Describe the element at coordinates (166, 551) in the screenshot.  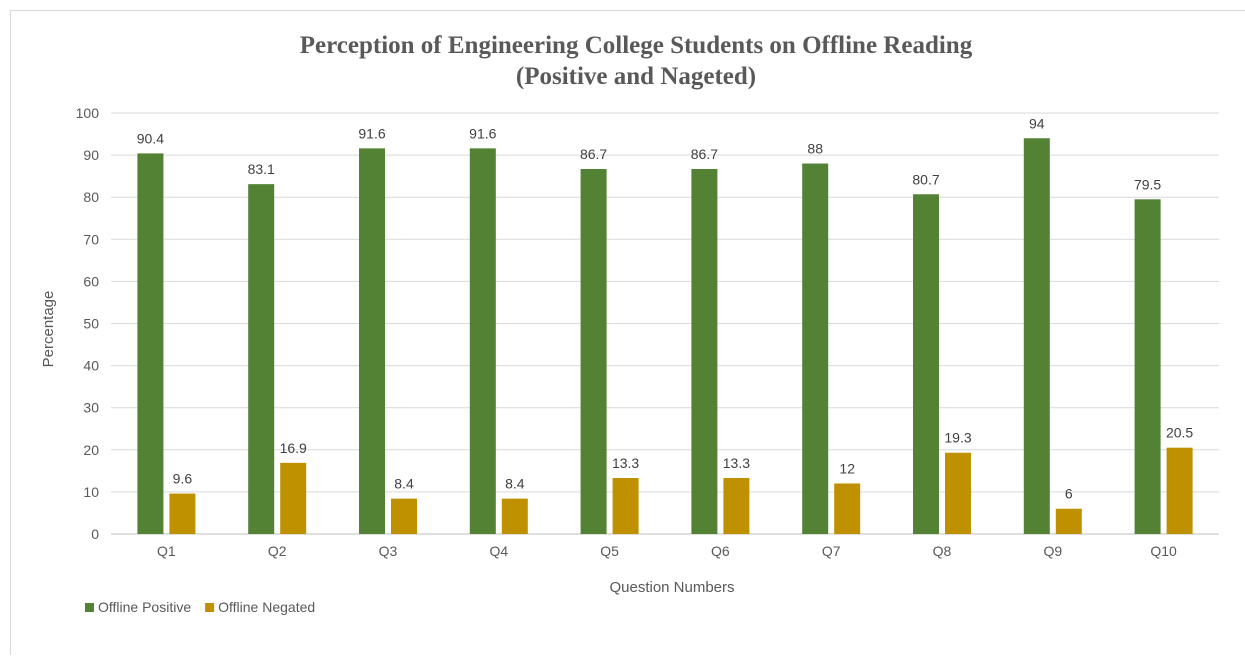
I see `x-tick-label: Q1` at that location.